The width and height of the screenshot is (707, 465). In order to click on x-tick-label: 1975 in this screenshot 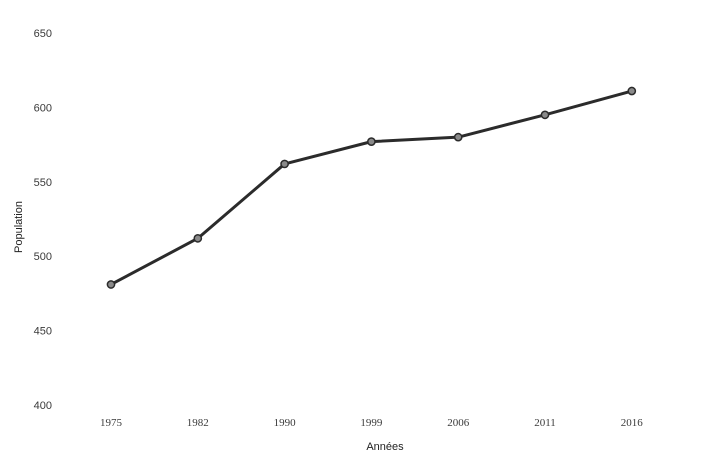, I will do `click(111, 423)`.